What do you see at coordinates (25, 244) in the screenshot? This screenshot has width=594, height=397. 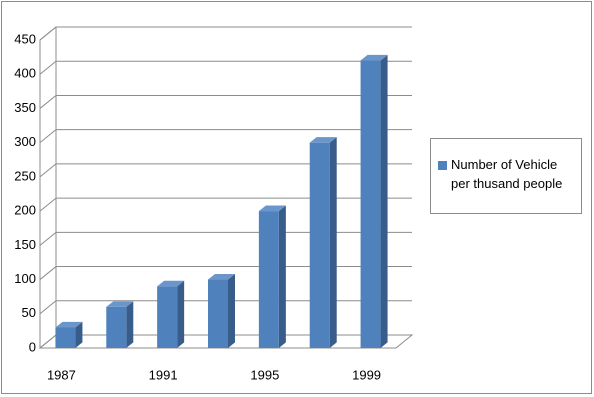 I see `y-tick-label: 150` at bounding box center [25, 244].